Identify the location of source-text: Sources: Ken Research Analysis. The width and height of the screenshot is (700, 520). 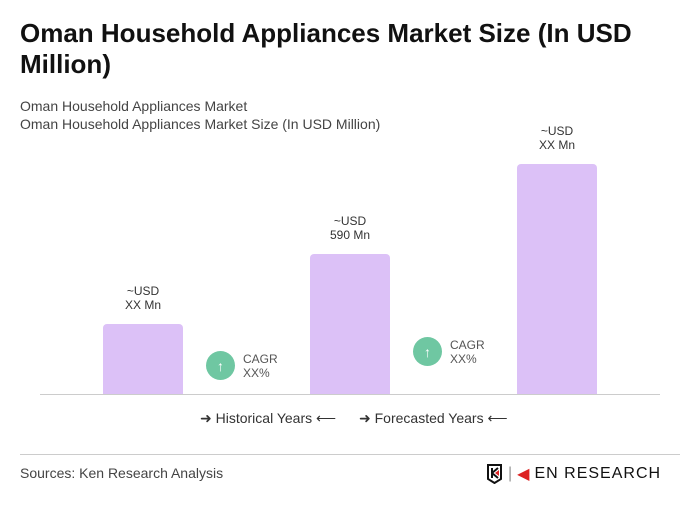
(122, 473).